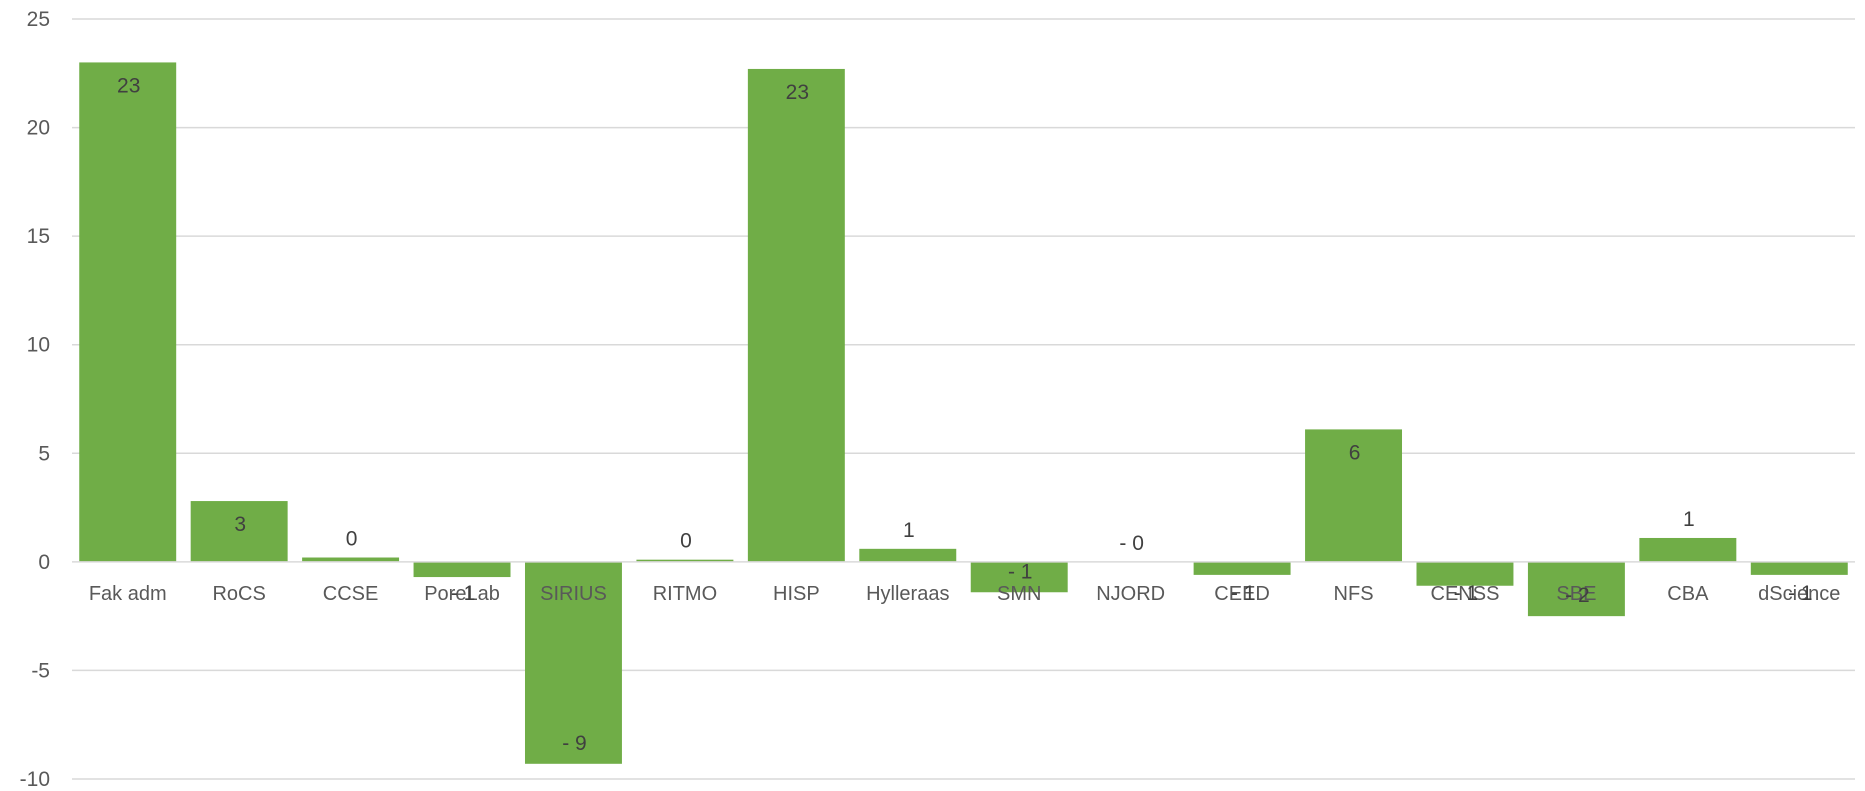 The height and width of the screenshot is (791, 1865). I want to click on x-category-label: CBA, so click(1688, 594).